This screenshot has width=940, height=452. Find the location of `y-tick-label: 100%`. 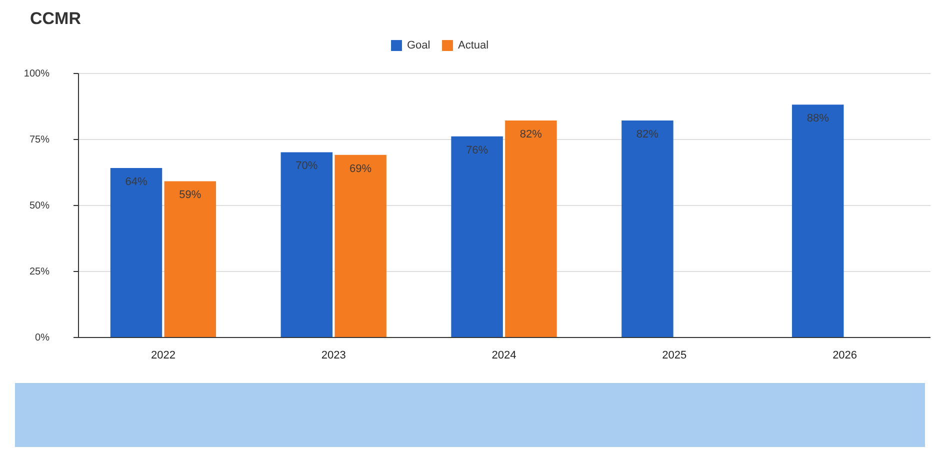

y-tick-label: 100% is located at coordinates (37, 74).